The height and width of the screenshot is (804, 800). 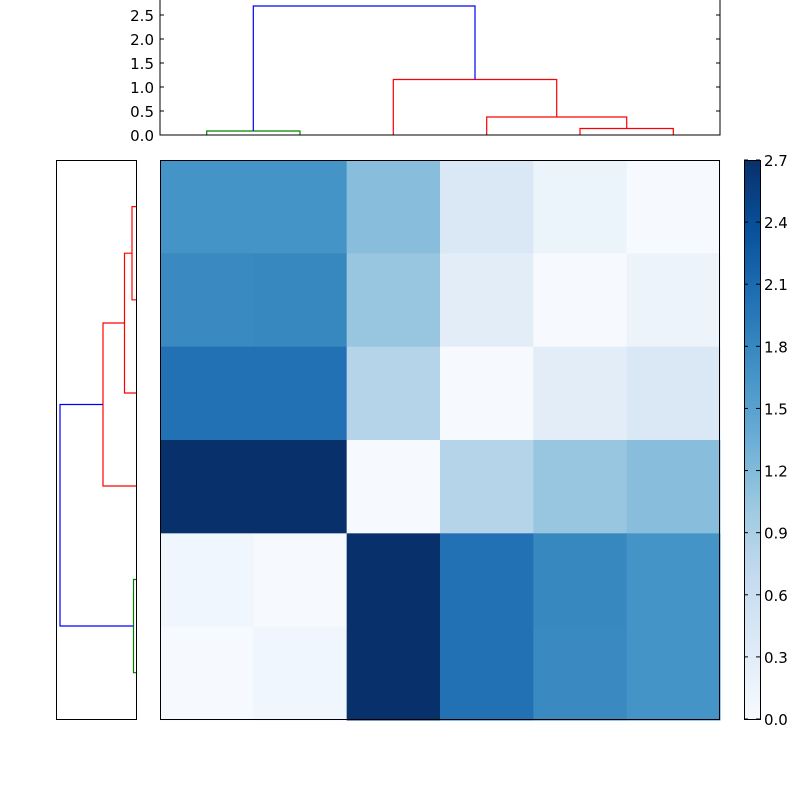 What do you see at coordinates (776, 161) in the screenshot?
I see `colorbar-tick-label: 2.7` at bounding box center [776, 161].